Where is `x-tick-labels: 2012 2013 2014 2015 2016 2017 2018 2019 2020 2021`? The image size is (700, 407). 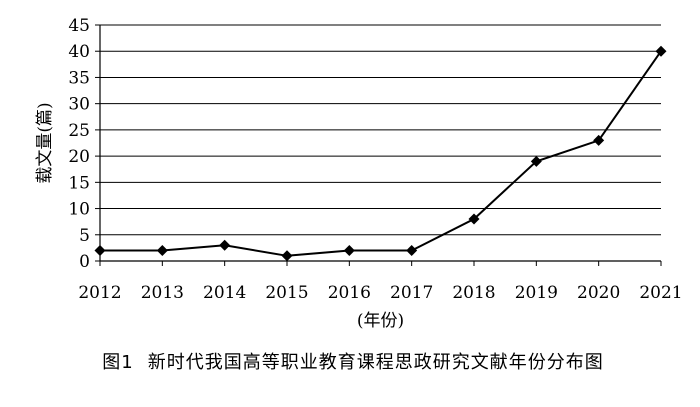
x-tick-labels: 2012 2013 2014 2015 2016 2017 2018 2019 2020 2021 is located at coordinates (380, 293).